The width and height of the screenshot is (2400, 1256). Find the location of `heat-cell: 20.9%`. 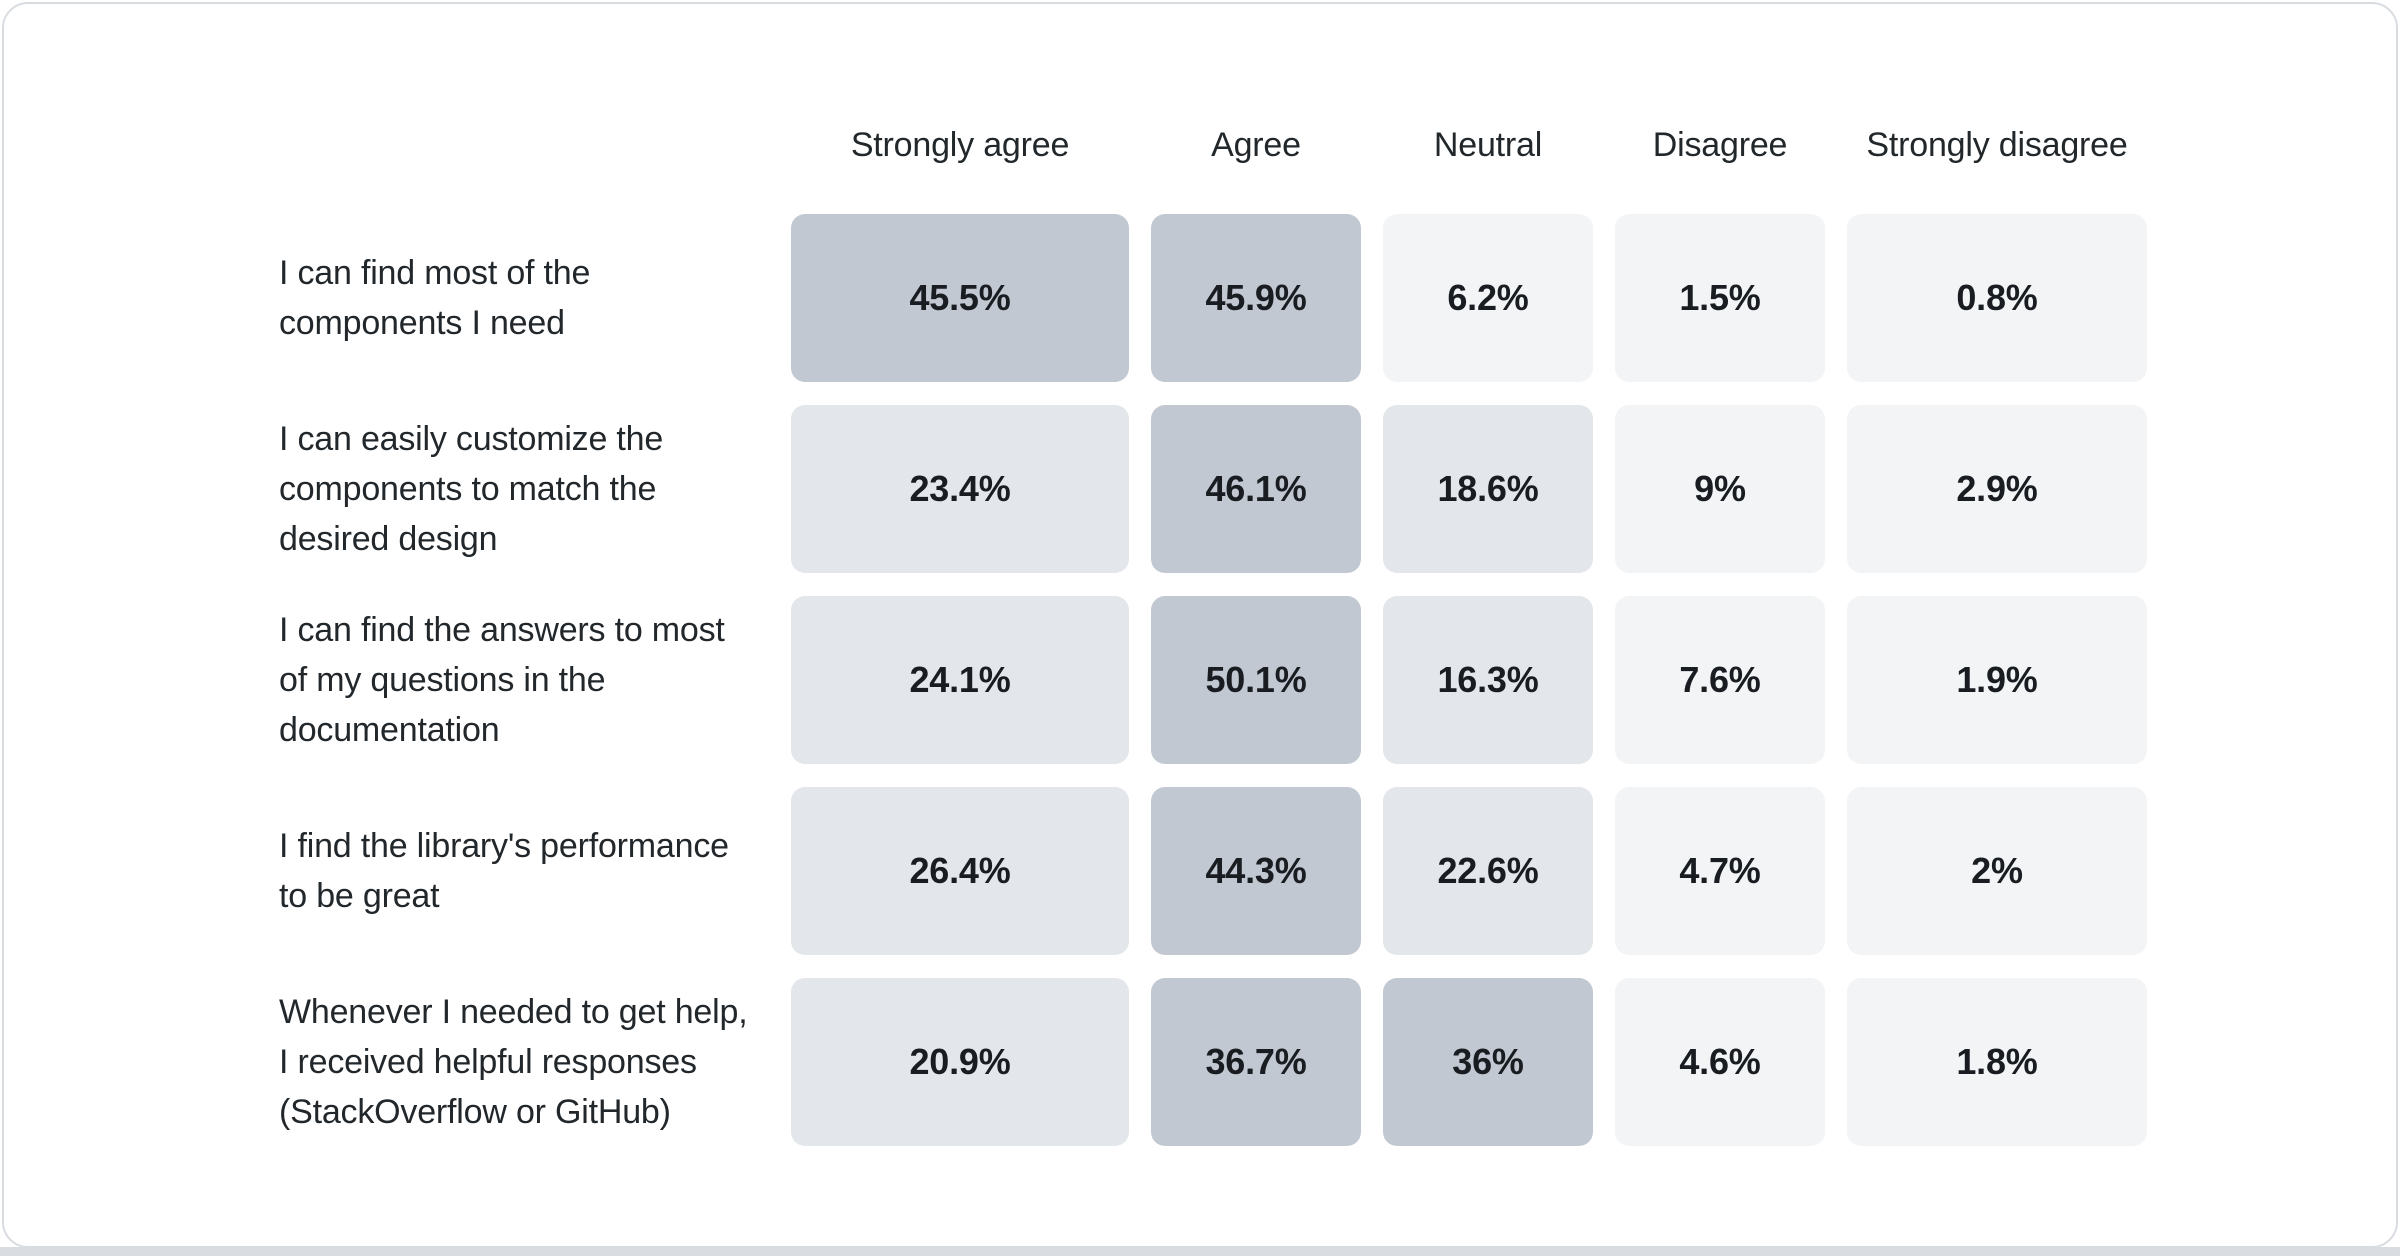

heat-cell: 20.9% is located at coordinates (960, 1062).